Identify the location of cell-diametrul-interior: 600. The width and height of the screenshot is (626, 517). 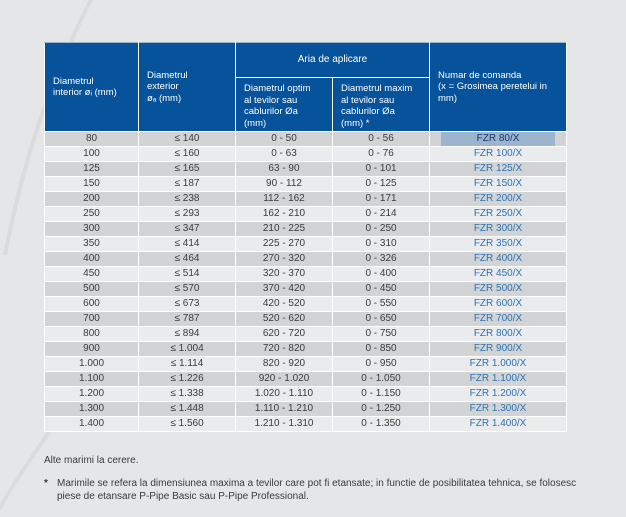
(91, 304).